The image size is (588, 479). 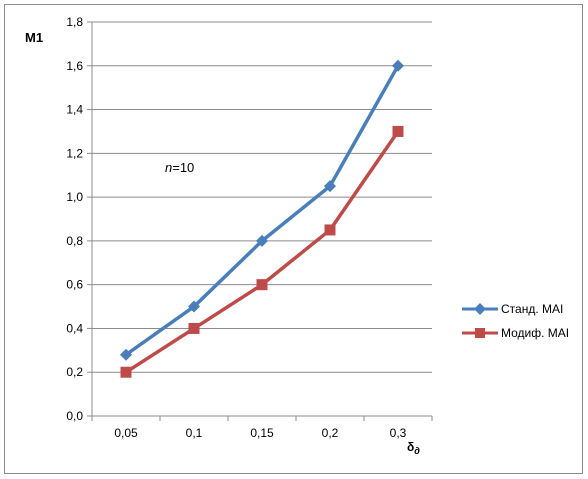 I want to click on y-tick-label: 1,4, so click(x=74, y=110).